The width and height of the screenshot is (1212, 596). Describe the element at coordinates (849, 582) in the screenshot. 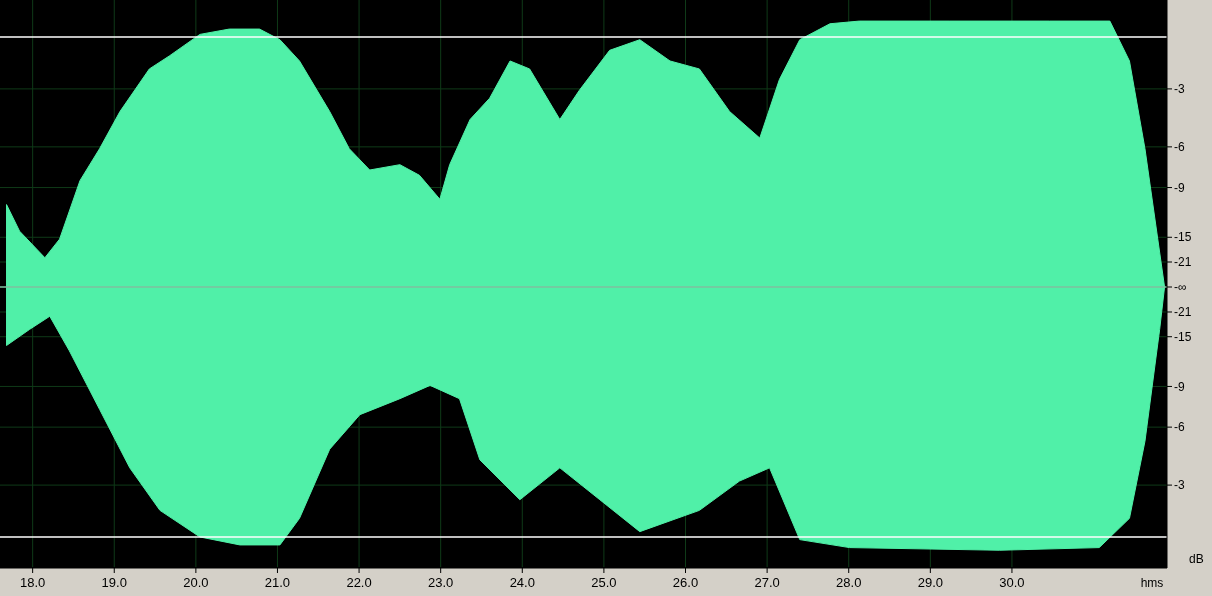

I see `x-tick-label: 28.0` at that location.